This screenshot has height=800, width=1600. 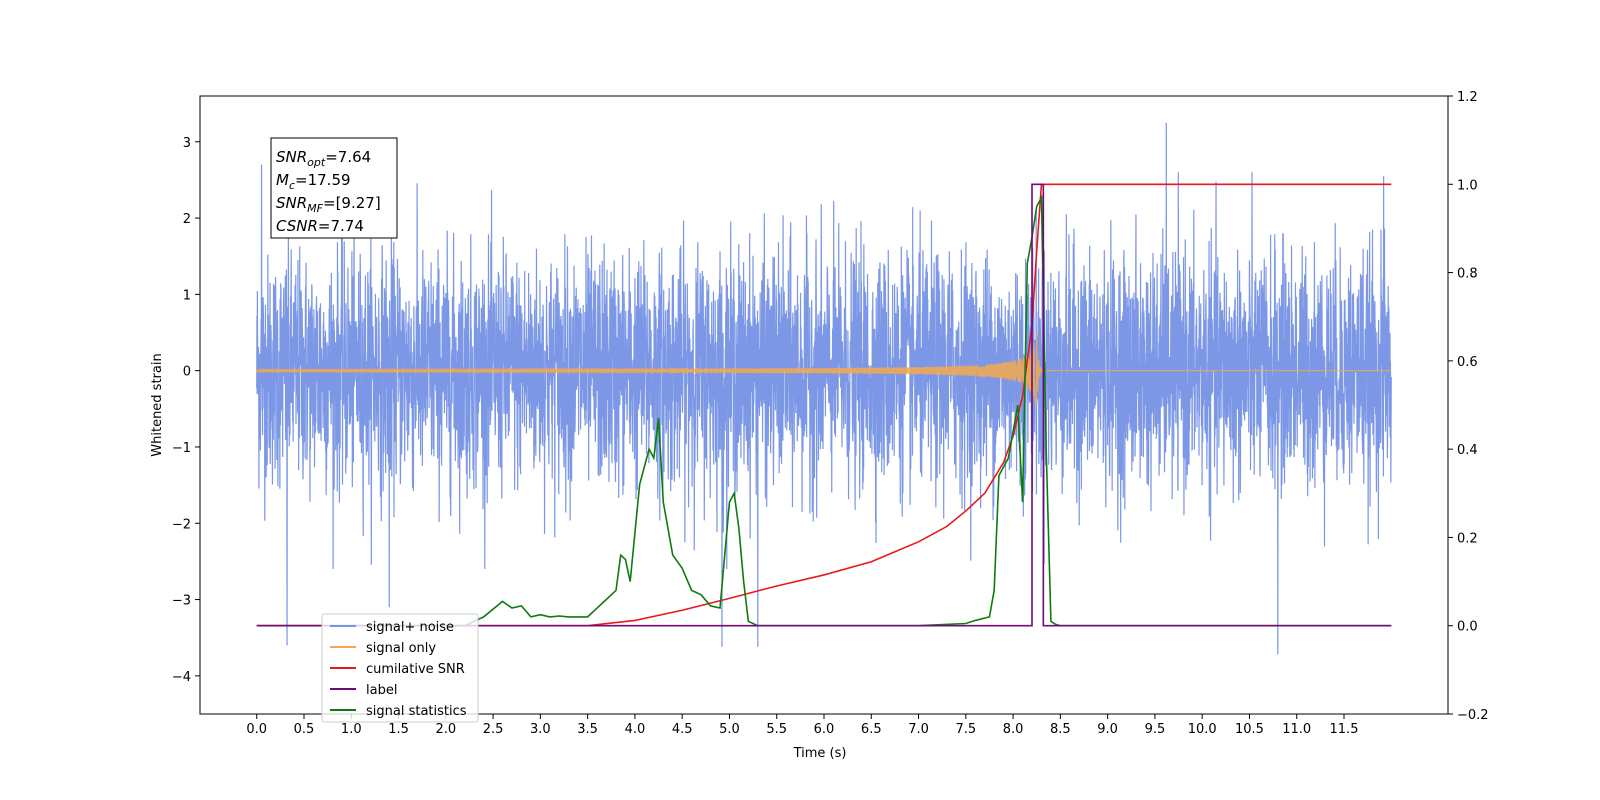 What do you see at coordinates (824, 729) in the screenshot?
I see `x-tick-label: 6.0` at bounding box center [824, 729].